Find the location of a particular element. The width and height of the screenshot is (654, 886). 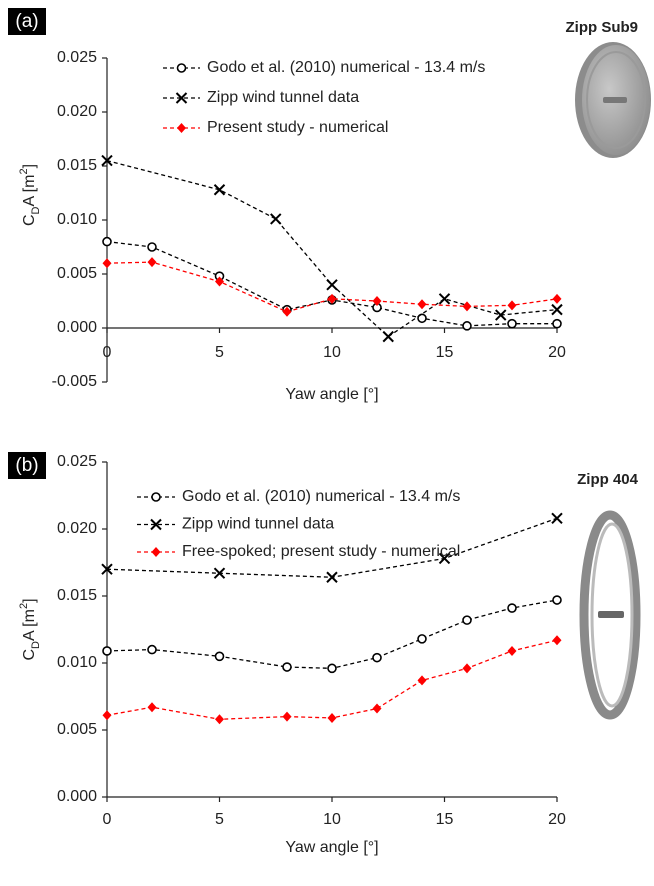

y-axis-title-part: ] is located at coordinates (29, 600).